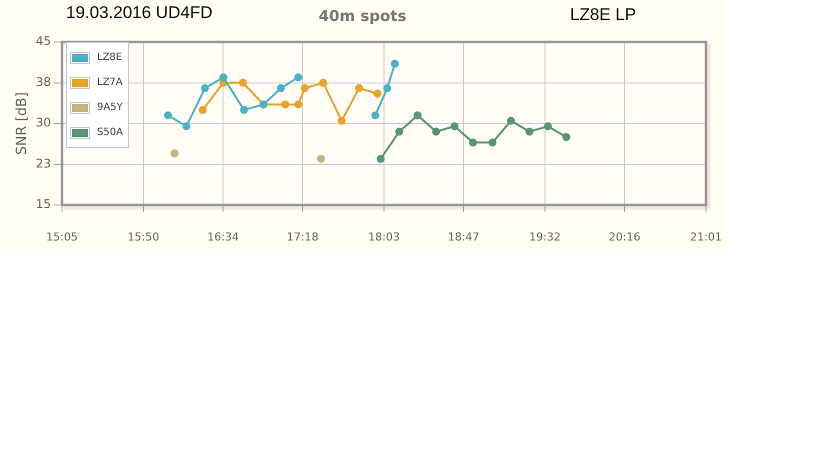  I want to click on text: LZ8E LP, so click(603, 15).